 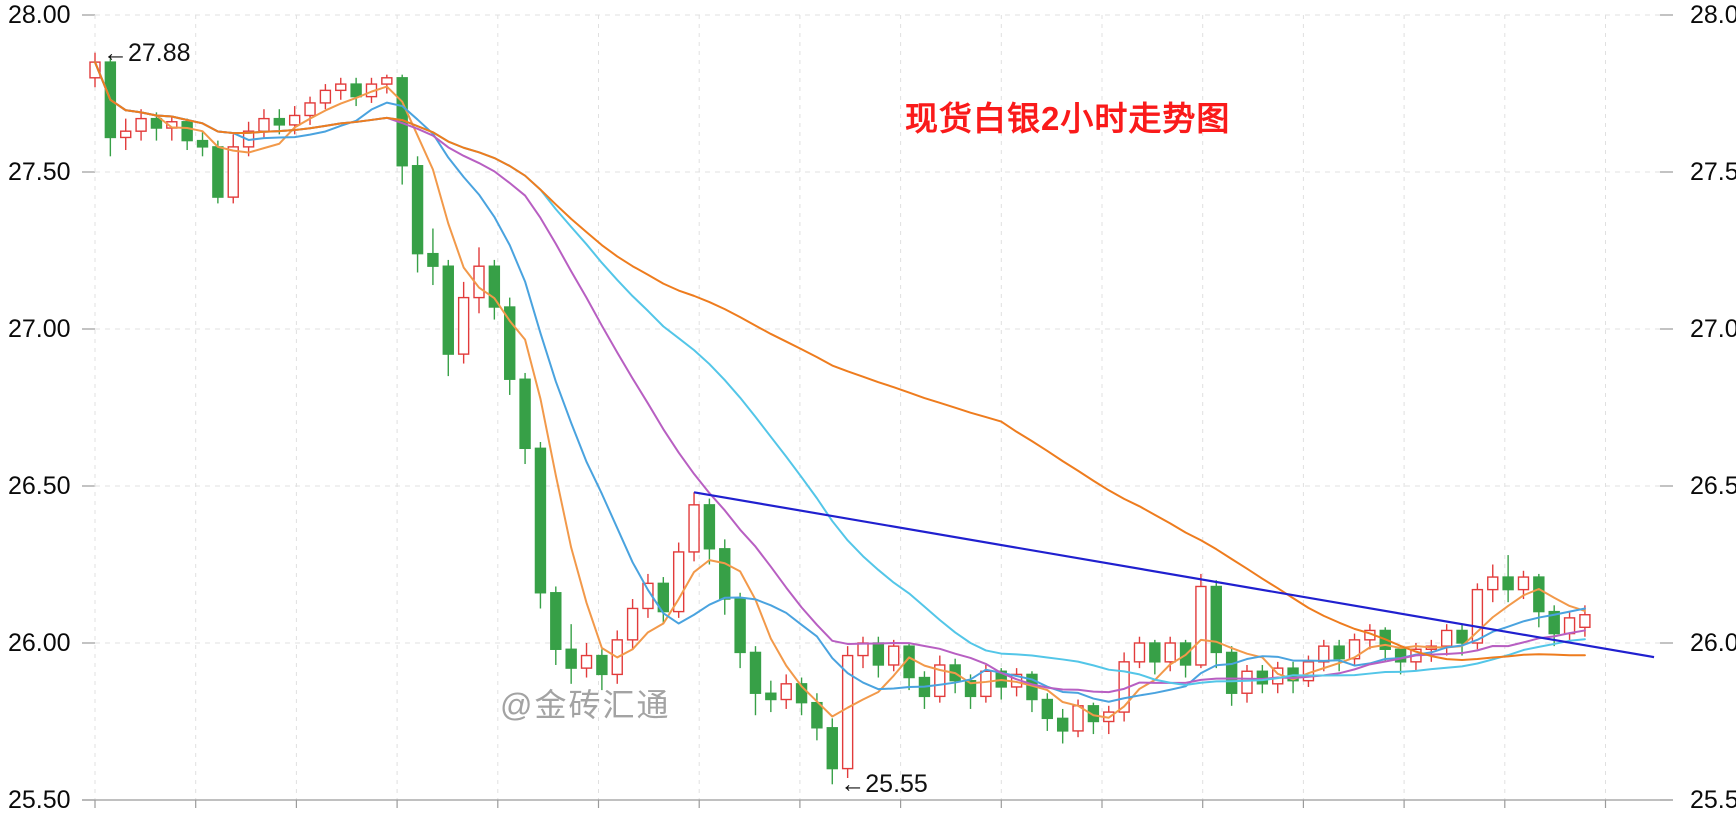 What do you see at coordinates (1174, 575) in the screenshot?
I see `trendline` at bounding box center [1174, 575].